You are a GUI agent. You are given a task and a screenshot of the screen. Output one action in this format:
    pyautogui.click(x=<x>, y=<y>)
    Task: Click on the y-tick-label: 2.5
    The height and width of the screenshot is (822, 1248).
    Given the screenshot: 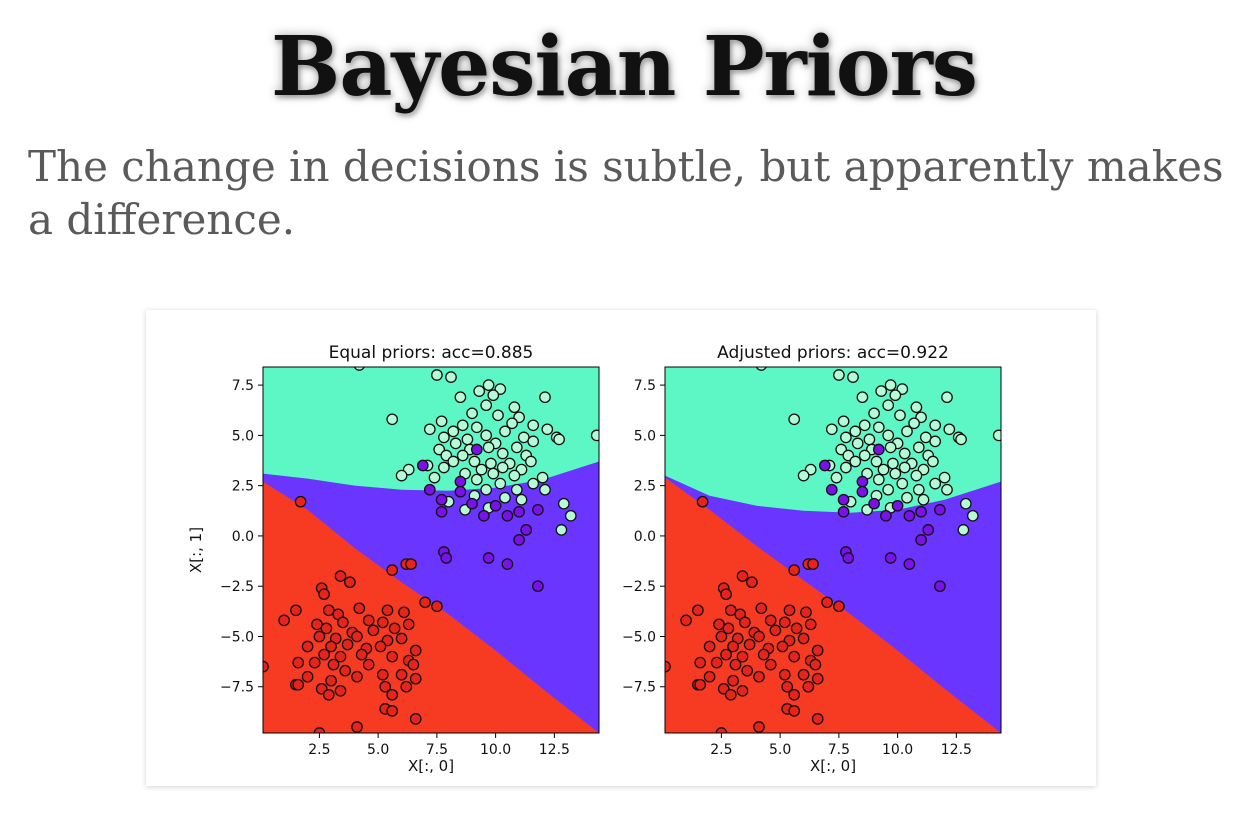 What is the action you would take?
    pyautogui.click(x=243, y=487)
    